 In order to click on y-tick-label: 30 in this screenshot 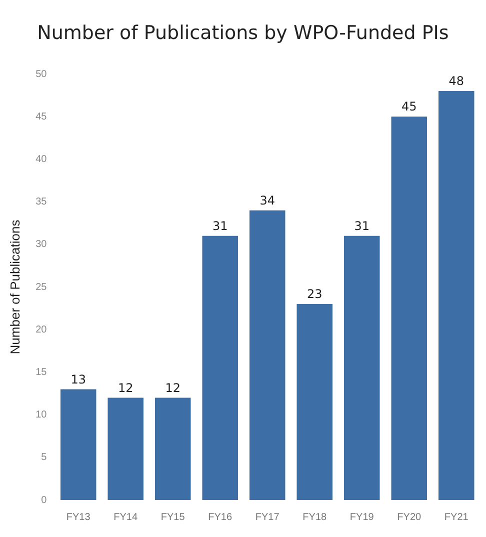, I will do `click(42, 244)`.